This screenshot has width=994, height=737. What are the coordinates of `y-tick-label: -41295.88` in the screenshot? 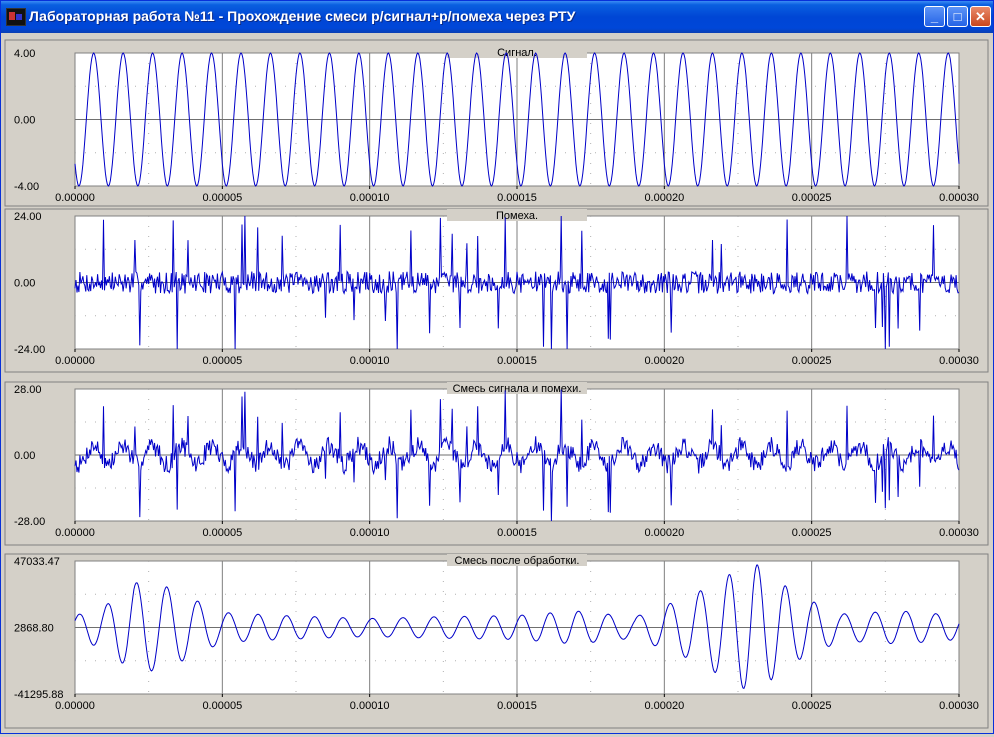 It's located at (39, 695).